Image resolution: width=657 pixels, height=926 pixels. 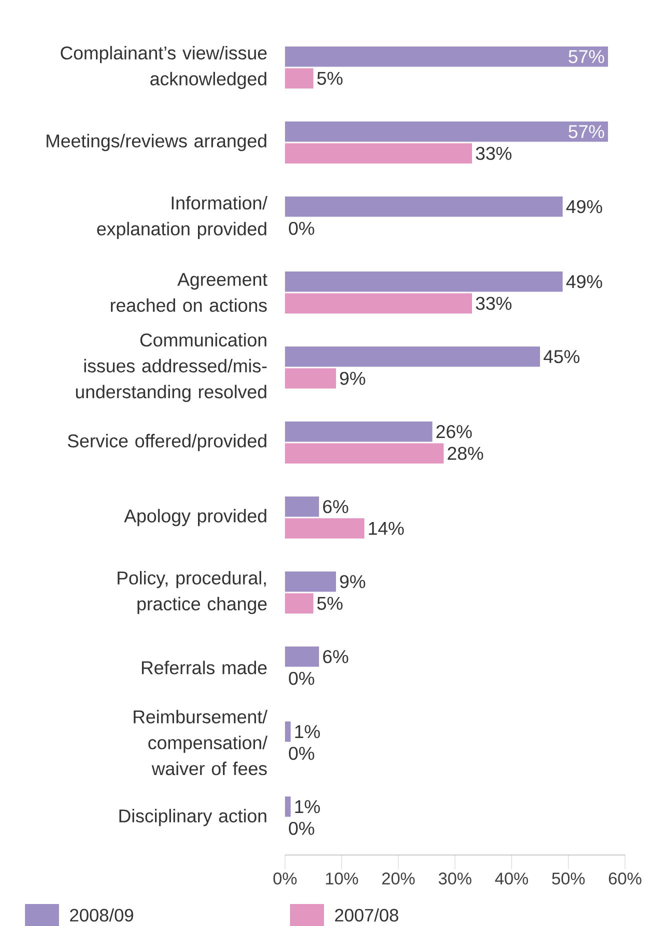 I want to click on data-label: 28%, so click(x=466, y=453).